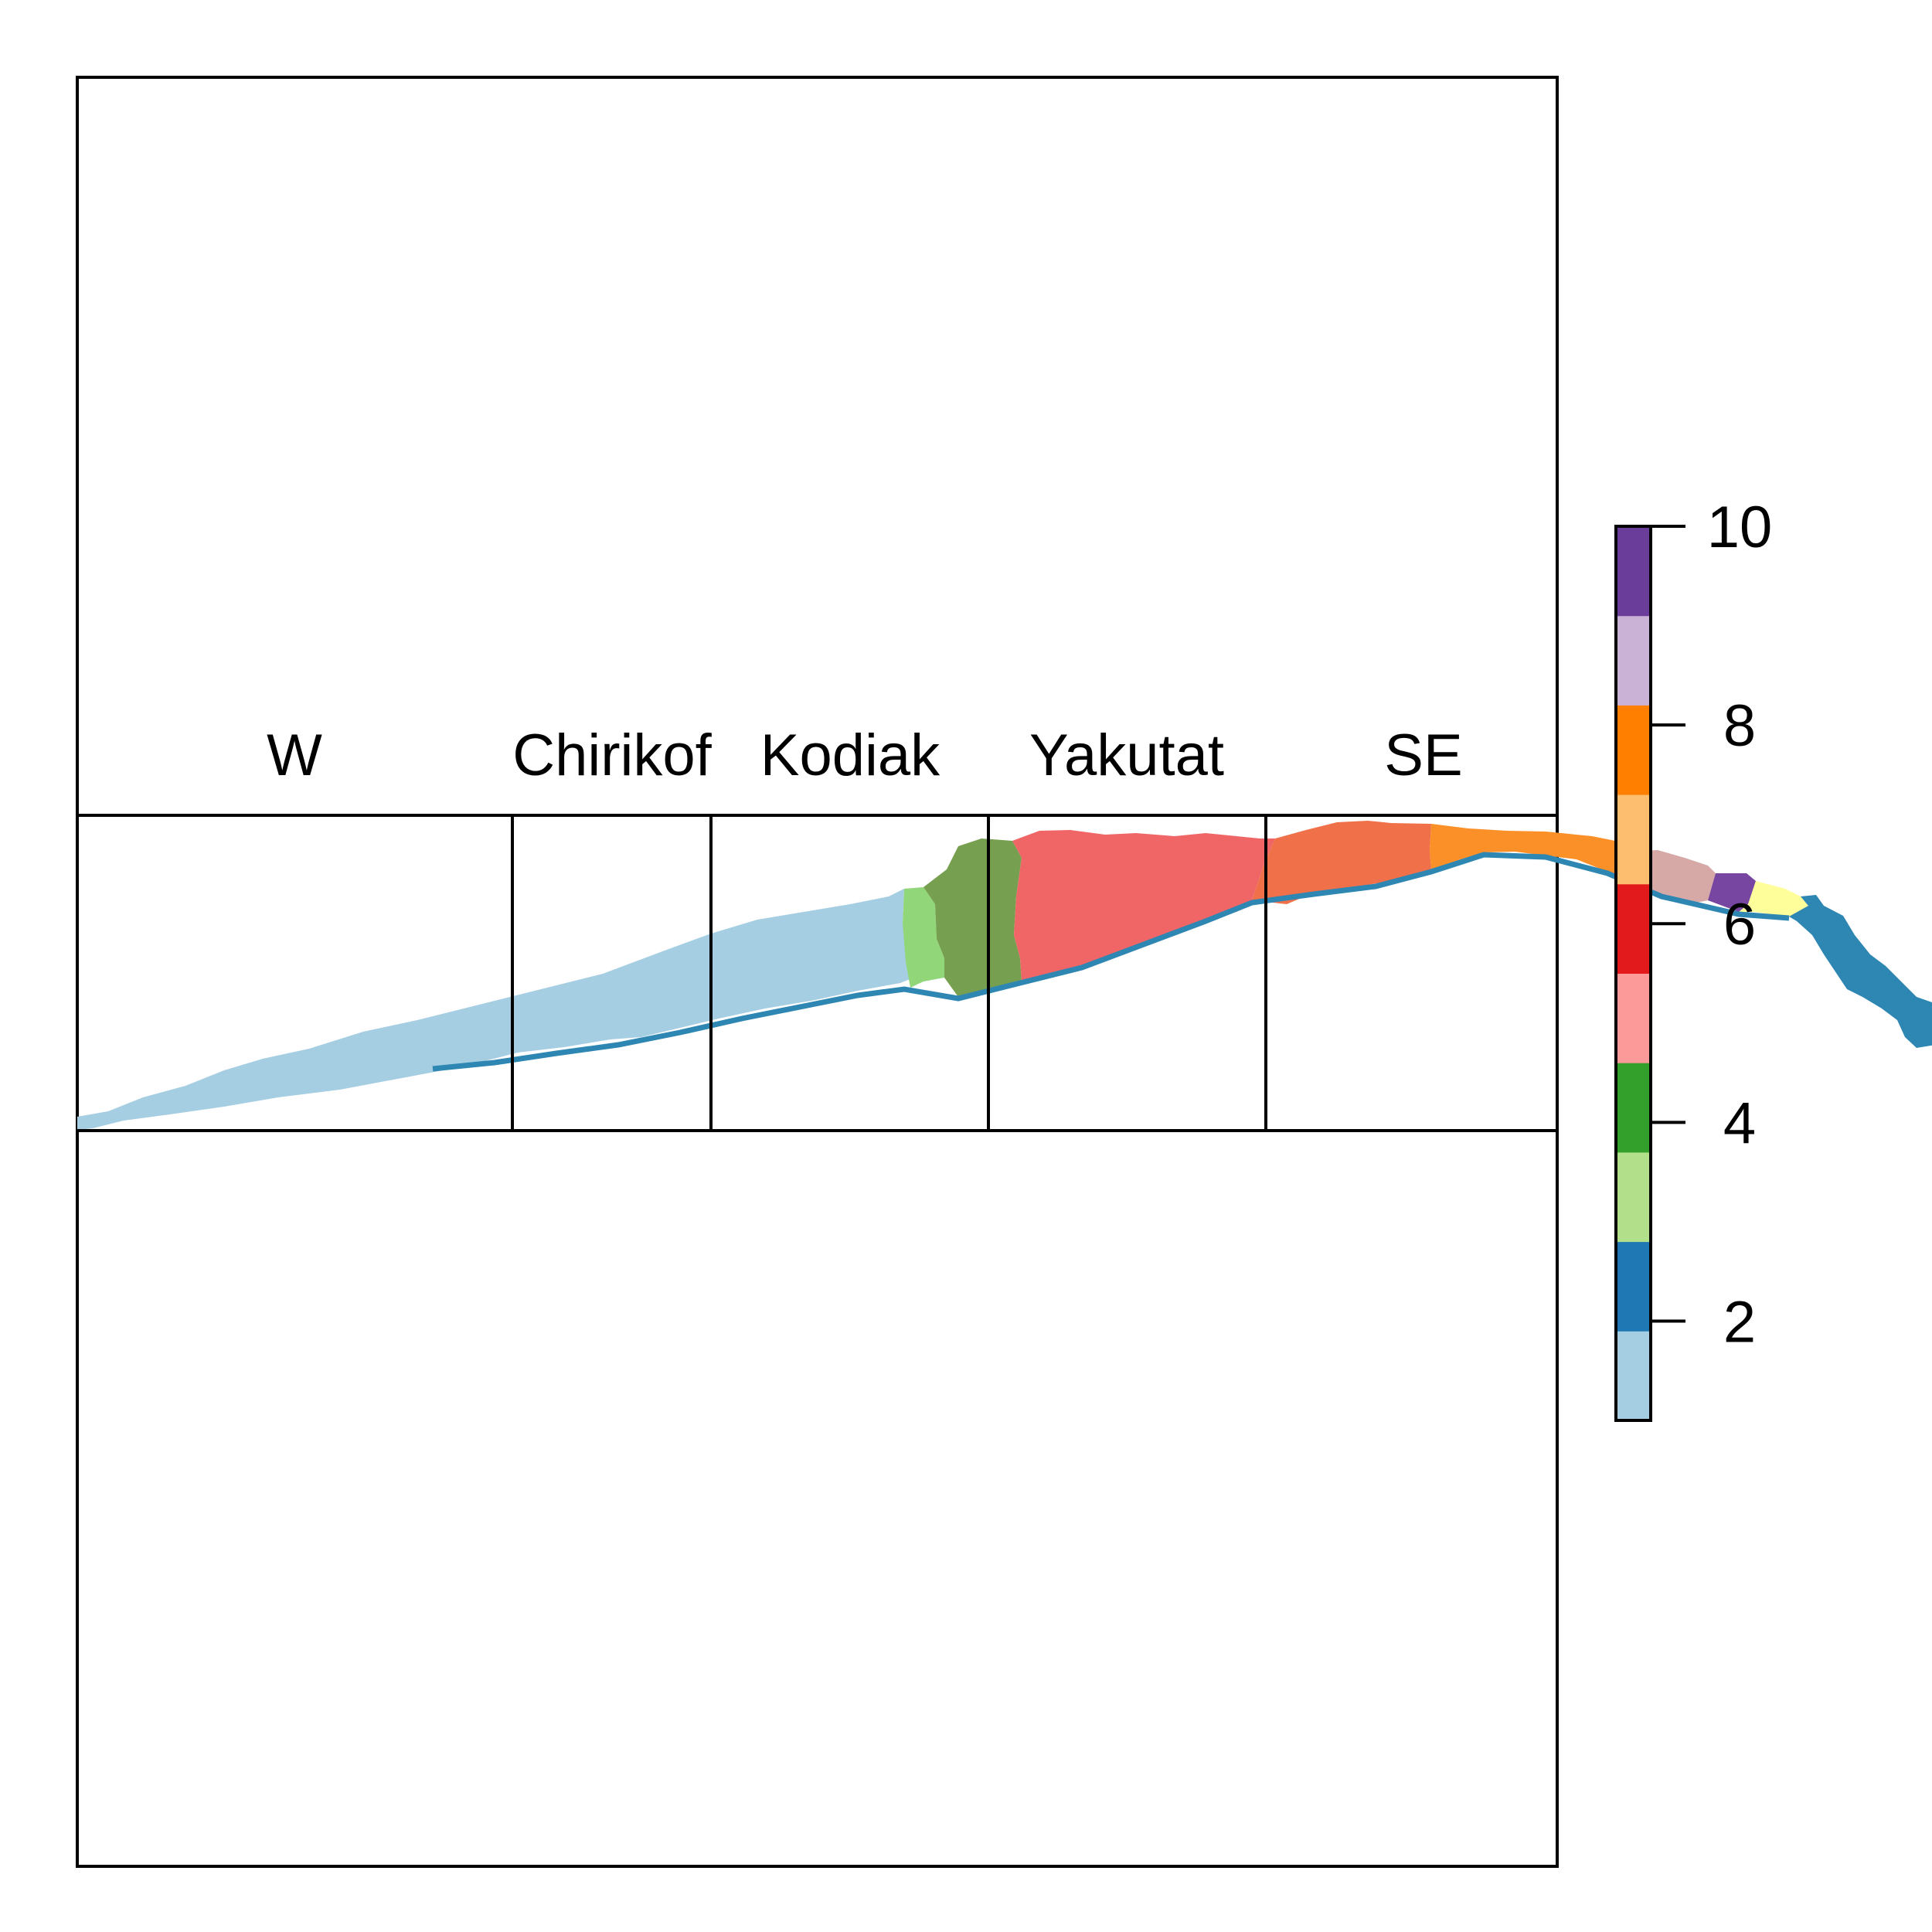 The image size is (1932, 1932). Describe the element at coordinates (1127, 756) in the screenshot. I see `region-label-yakutat: Yakutat` at that location.